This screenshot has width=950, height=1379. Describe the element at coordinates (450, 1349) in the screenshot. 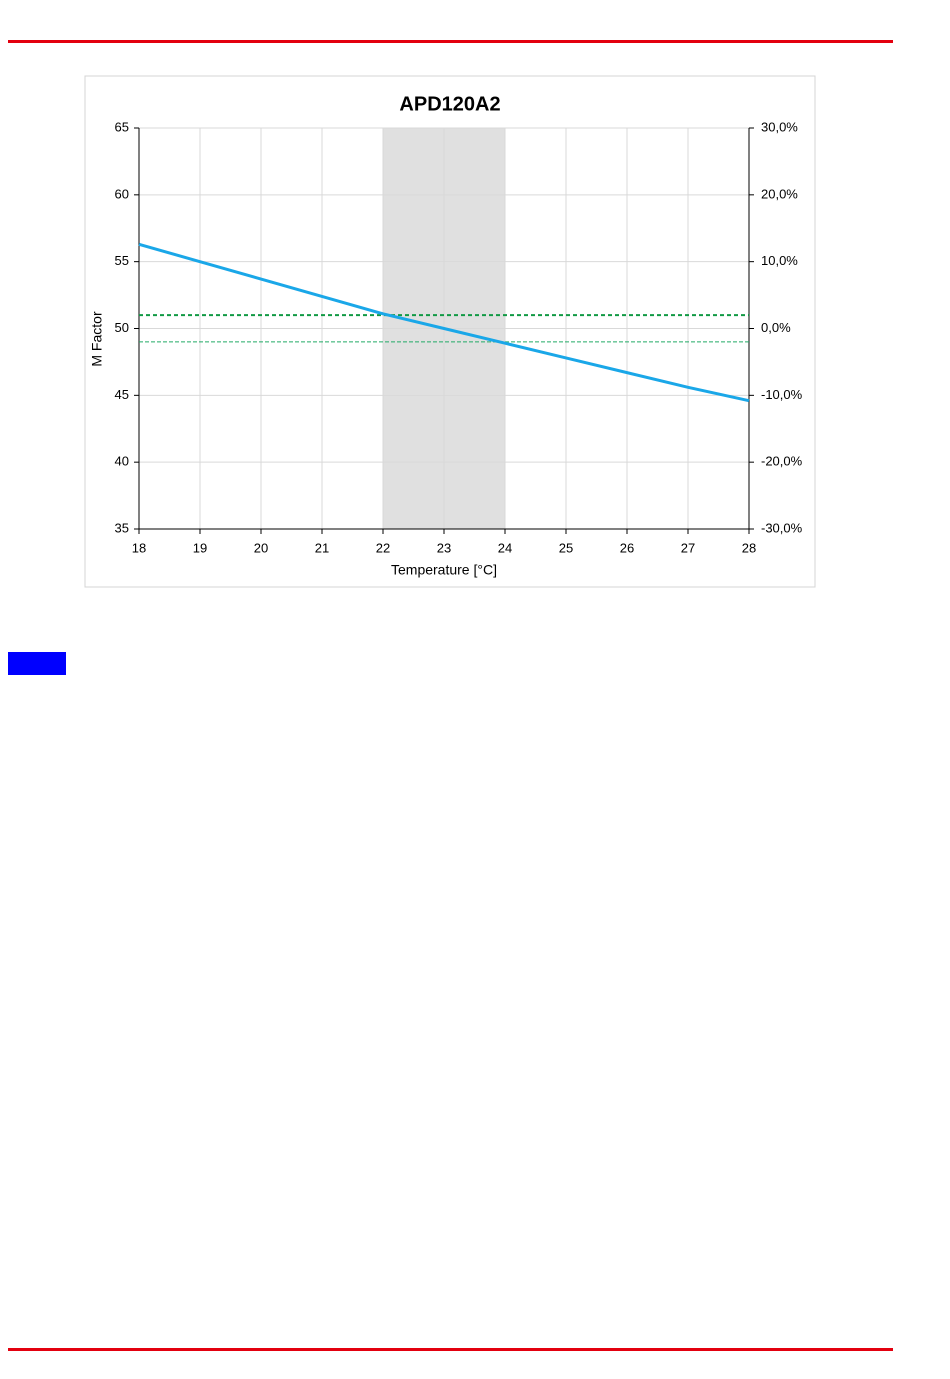

I see `footer-rule` at that location.